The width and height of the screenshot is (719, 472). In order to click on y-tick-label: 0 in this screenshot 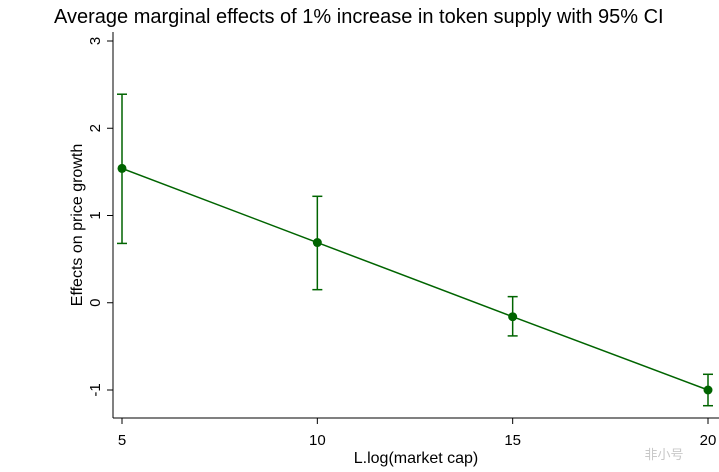, I will do `click(95, 303)`.